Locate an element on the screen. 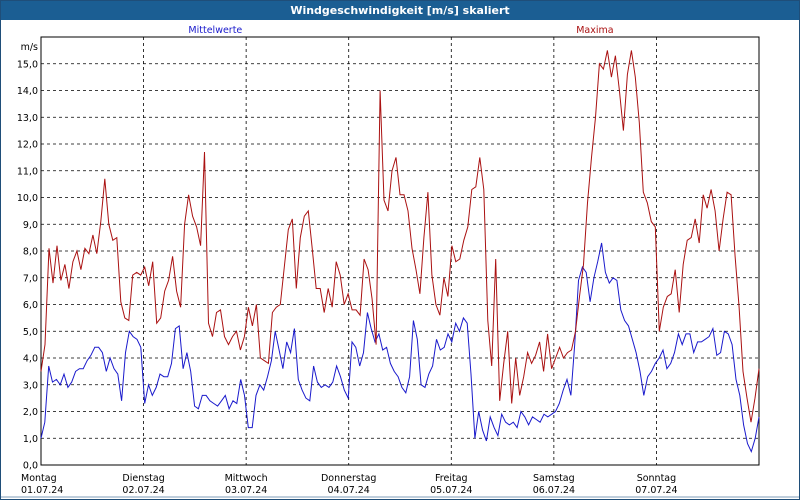 The image size is (800, 500). y-tick-label: 8,0 is located at coordinates (30, 252).